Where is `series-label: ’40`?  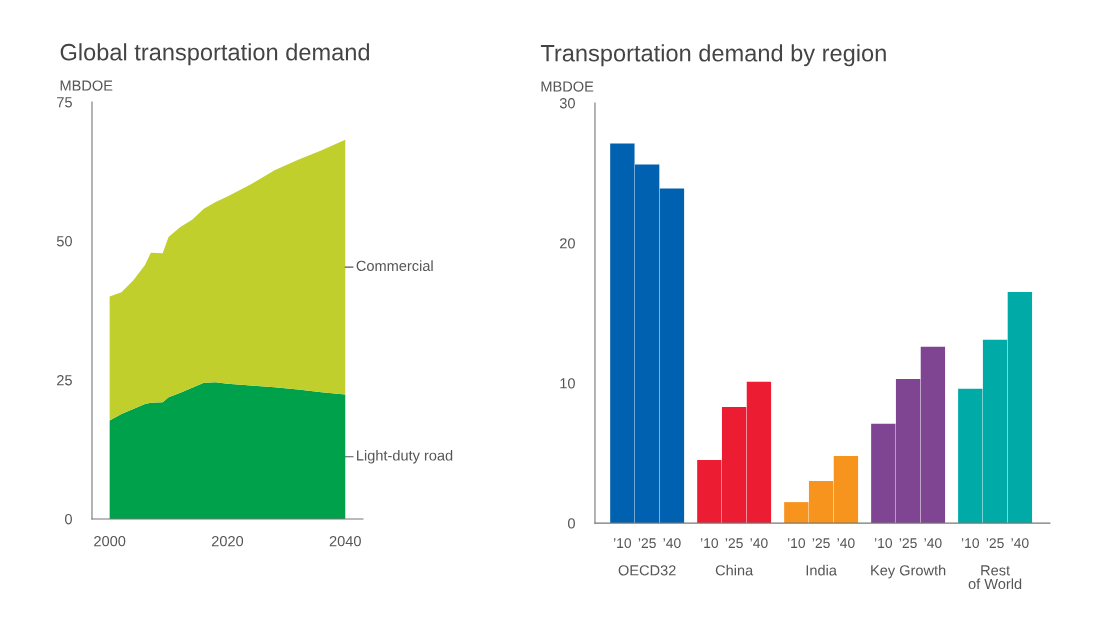 series-label: ’40 is located at coordinates (672, 543).